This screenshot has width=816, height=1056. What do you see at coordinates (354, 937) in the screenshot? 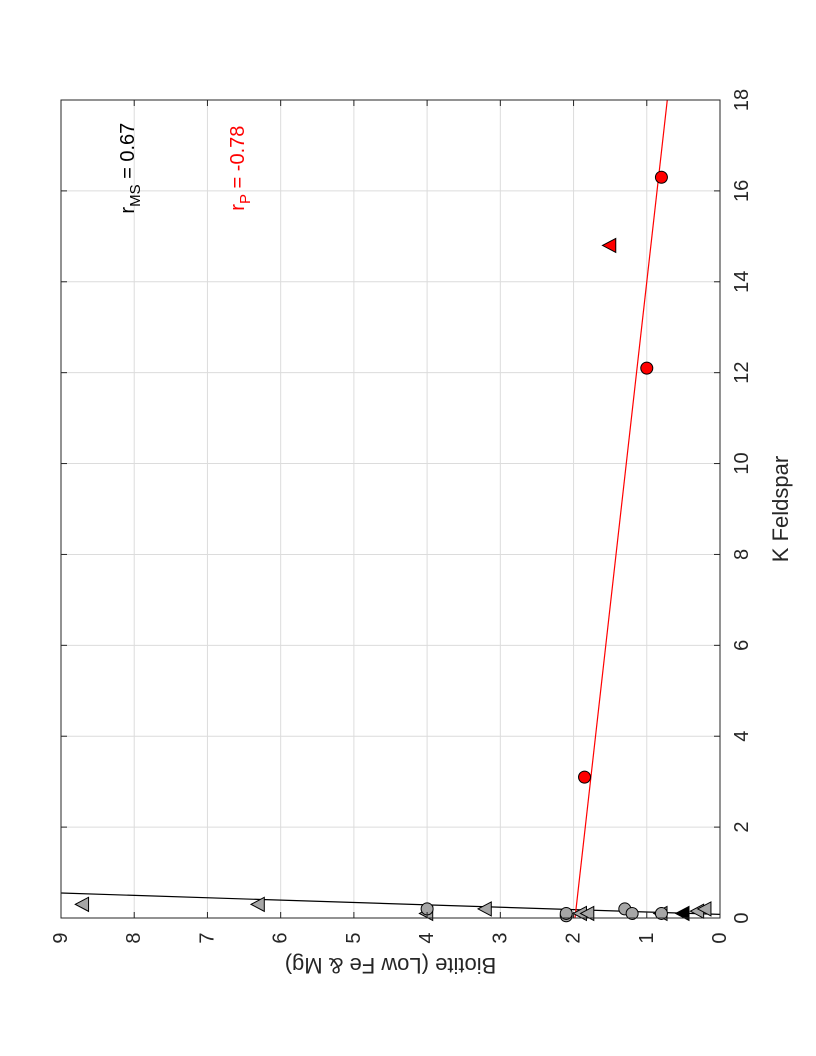
I see `y-tick-label: 5` at bounding box center [354, 937].